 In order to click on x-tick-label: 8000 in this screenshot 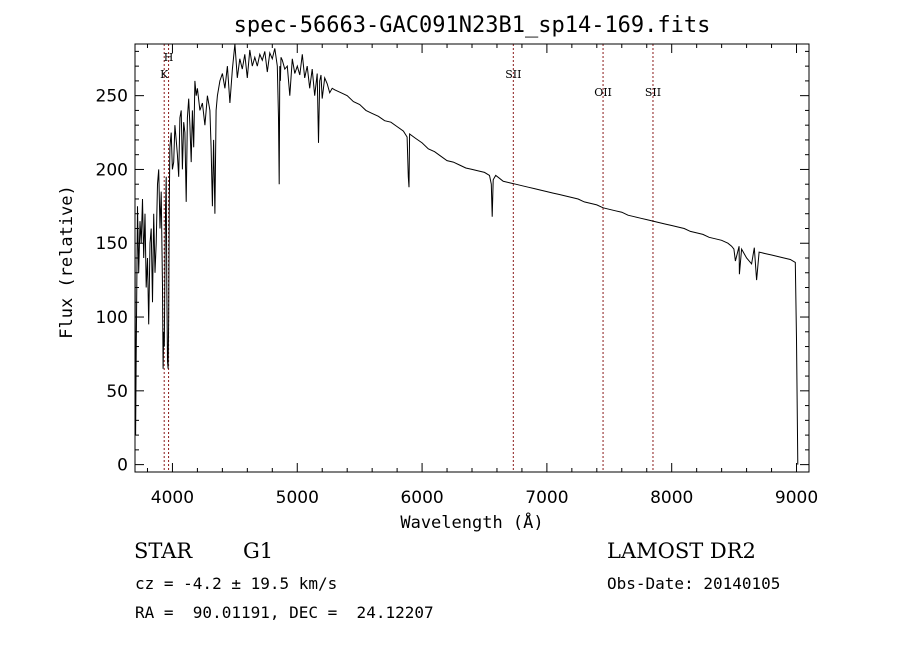, I will do `click(671, 498)`.